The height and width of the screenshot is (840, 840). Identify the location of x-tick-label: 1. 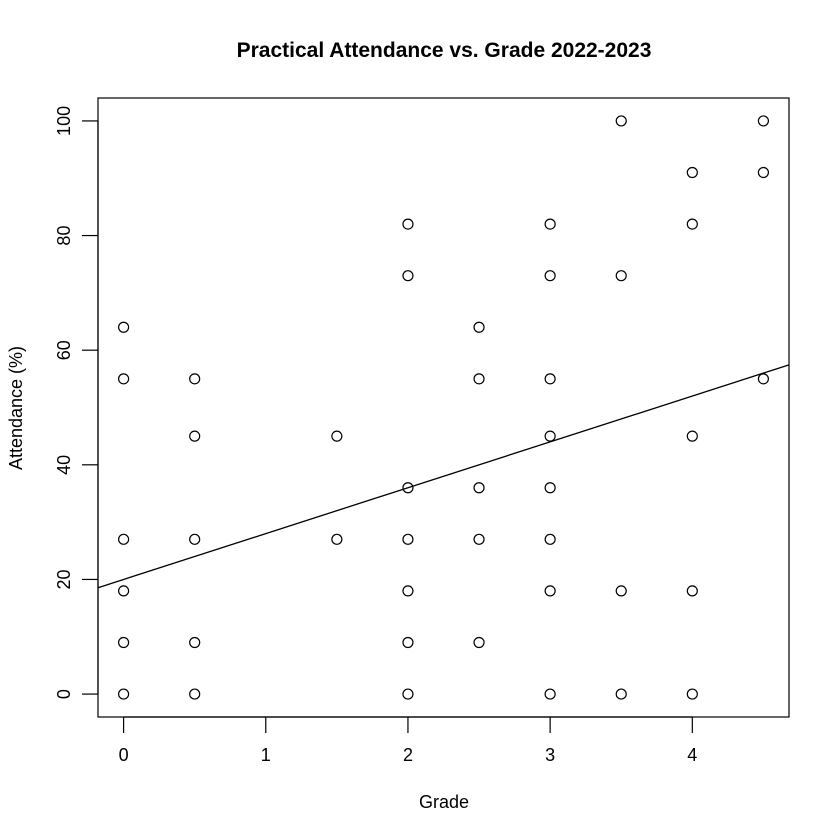
(266, 755).